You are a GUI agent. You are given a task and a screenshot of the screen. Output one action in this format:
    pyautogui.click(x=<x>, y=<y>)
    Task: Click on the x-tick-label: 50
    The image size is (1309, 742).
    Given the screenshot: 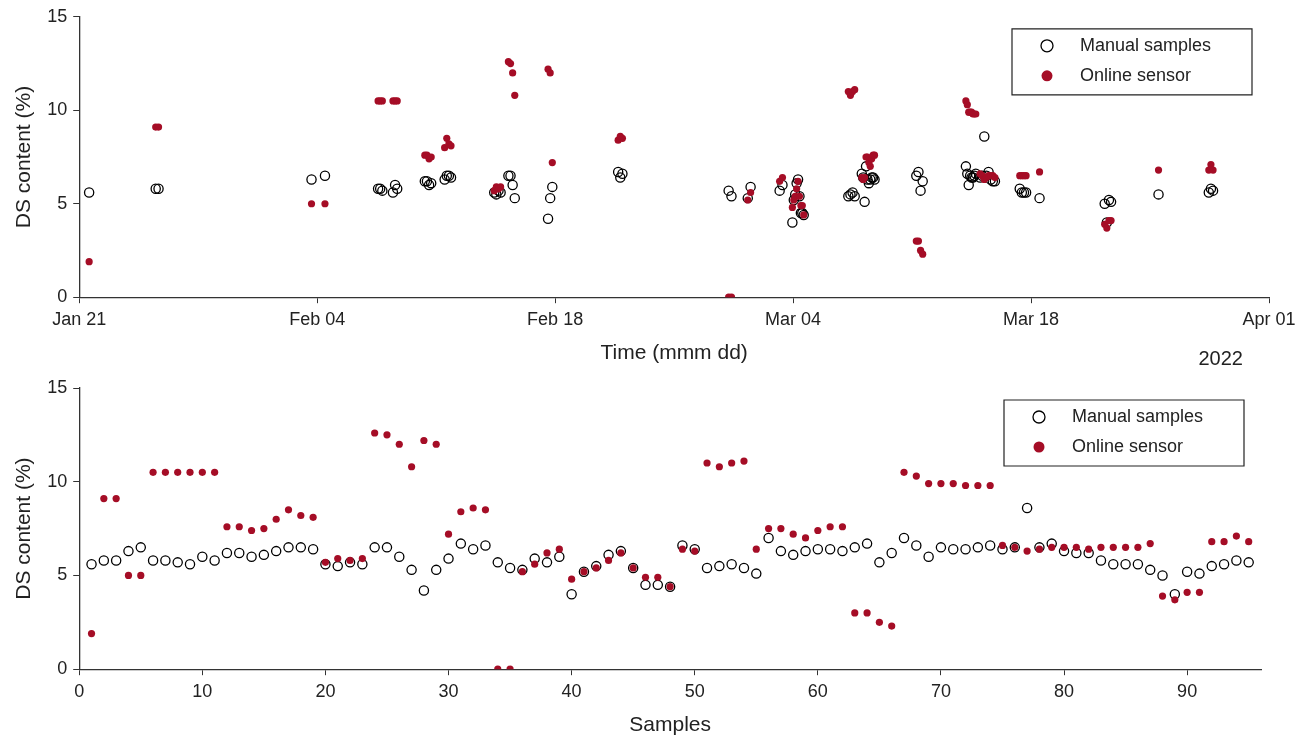 What is the action you would take?
    pyautogui.click(x=694, y=690)
    